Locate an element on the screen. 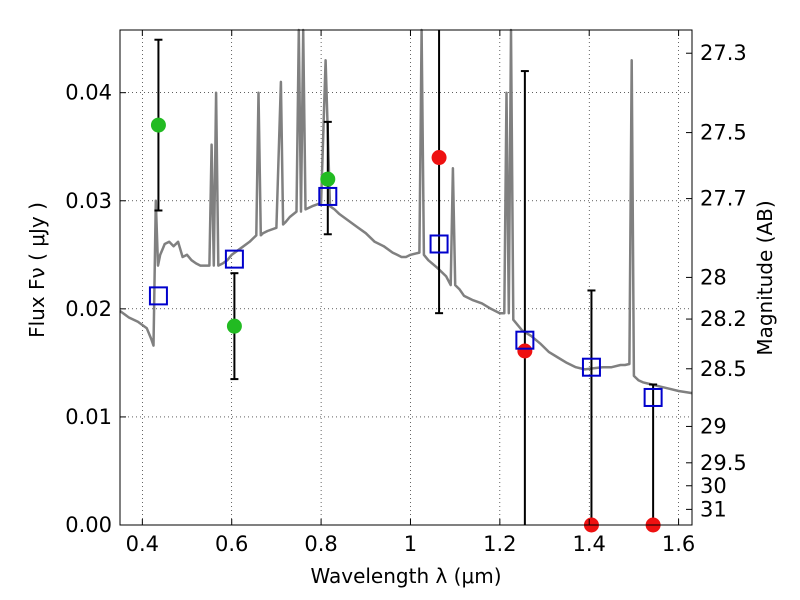  x-tick-label: 0.4 is located at coordinates (142, 544).